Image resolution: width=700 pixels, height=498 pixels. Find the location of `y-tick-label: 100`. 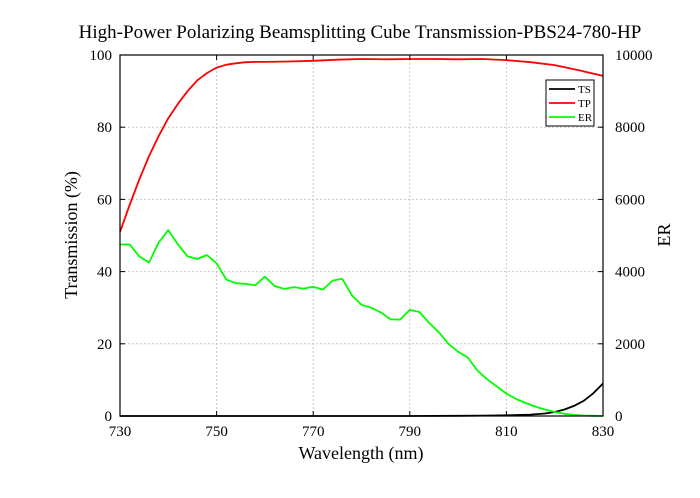

y-tick-label: 100 is located at coordinates (101, 56).